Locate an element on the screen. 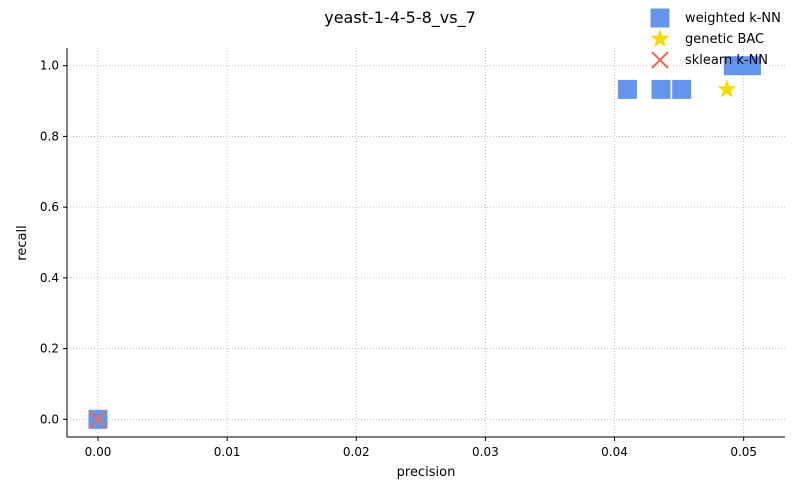 The image size is (800, 494). y-tick-label: 1.0 is located at coordinates (49, 66).